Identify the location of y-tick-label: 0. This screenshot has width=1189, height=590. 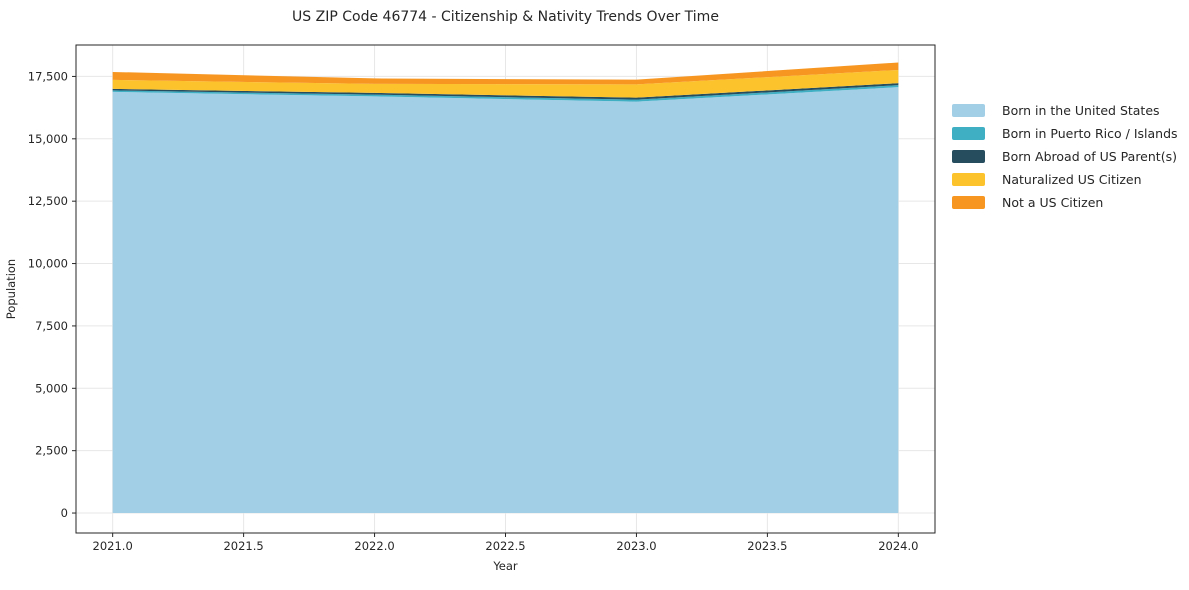
(64, 513).